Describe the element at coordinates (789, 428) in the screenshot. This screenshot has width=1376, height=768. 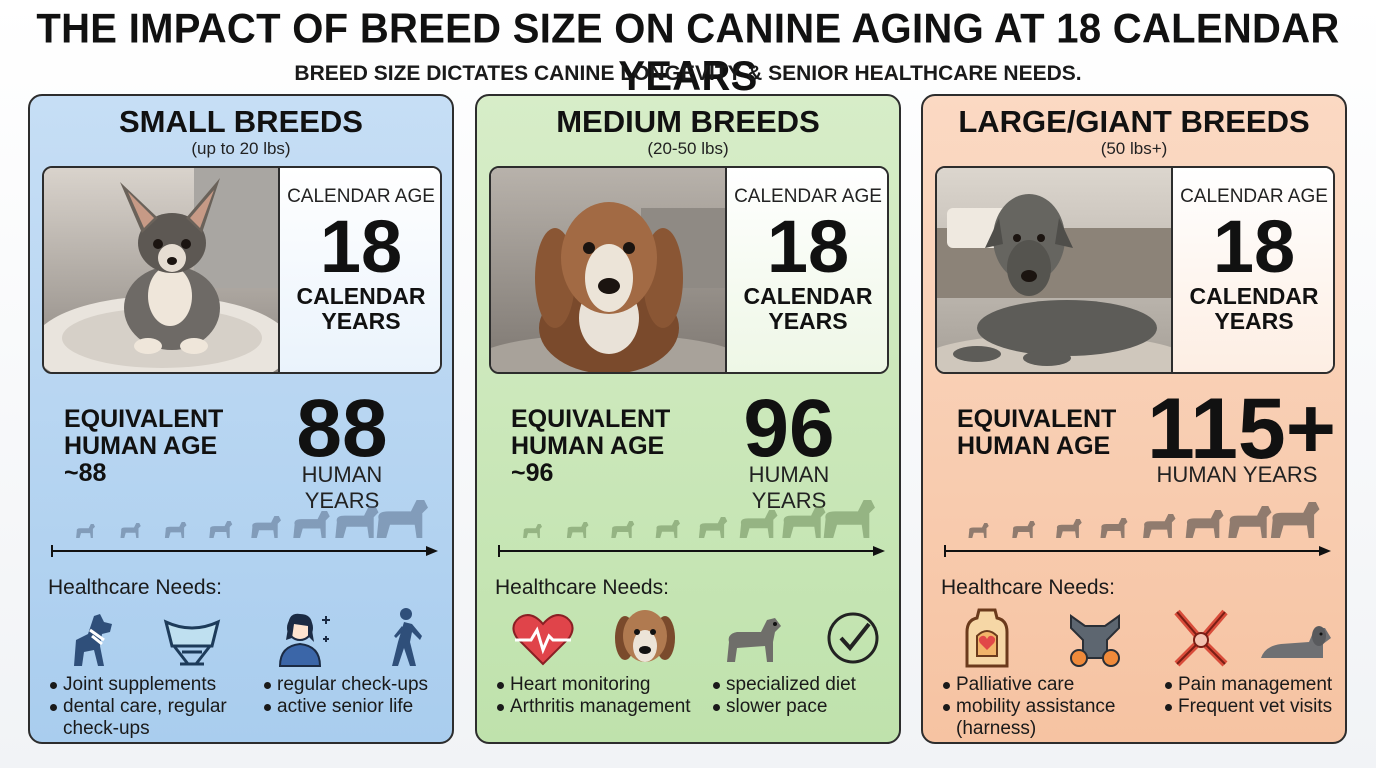
I see `human-age-value: 96` at that location.